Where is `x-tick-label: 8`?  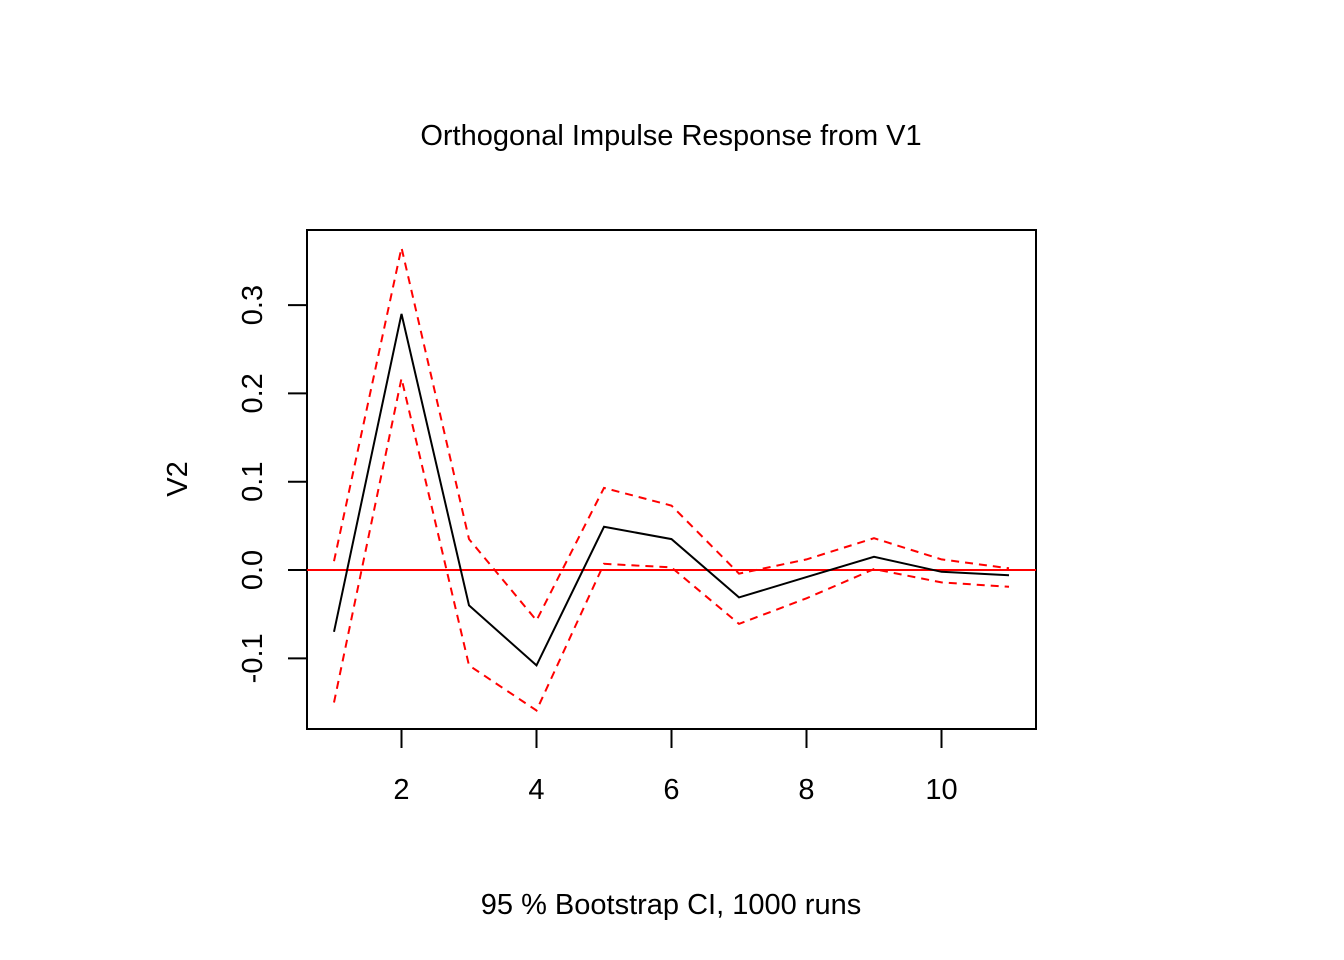
x-tick-label: 8 is located at coordinates (806, 790).